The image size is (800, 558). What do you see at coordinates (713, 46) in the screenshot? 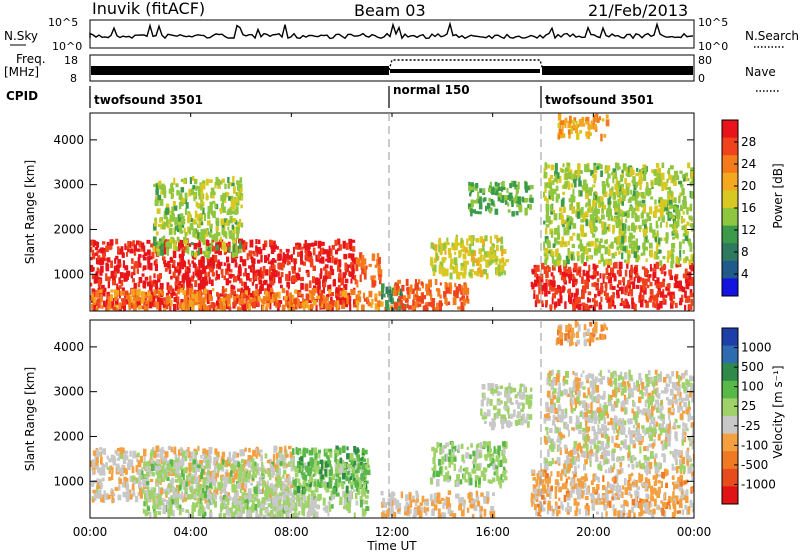
I see `nsearch-tick-bottom: 10^0` at bounding box center [713, 46].